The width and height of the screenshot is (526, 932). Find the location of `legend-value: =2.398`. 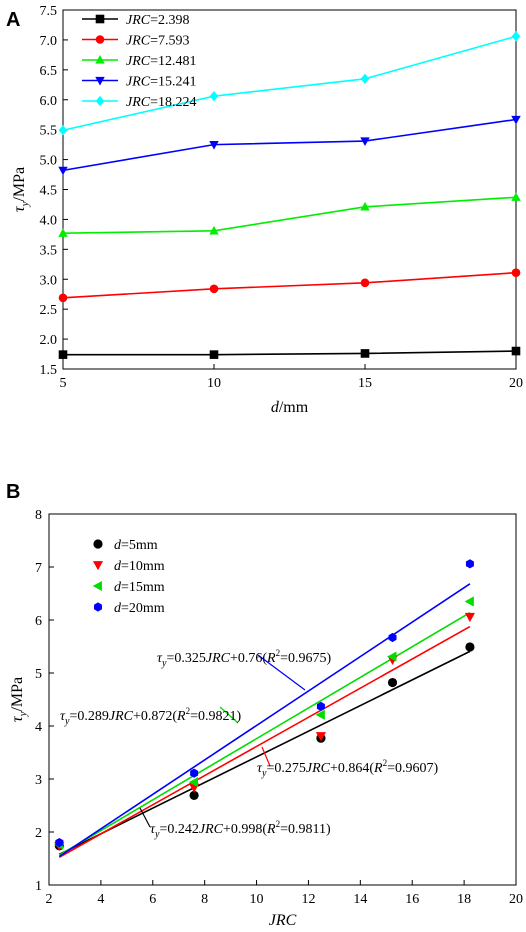

legend-value: =2.398 is located at coordinates (169, 20).